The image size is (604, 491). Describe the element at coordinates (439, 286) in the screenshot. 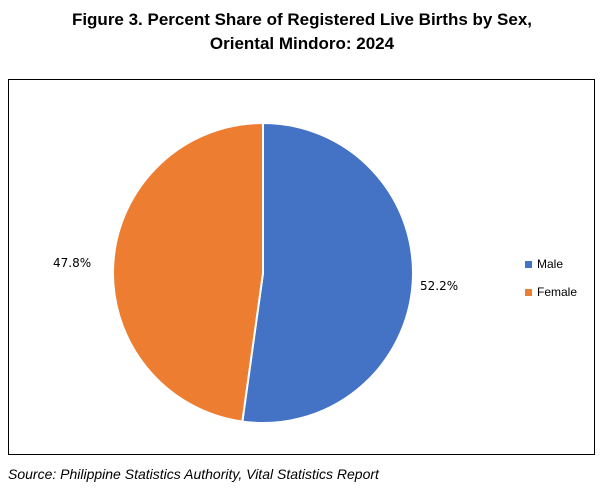

I see `slice-label-male: 52.2%` at that location.